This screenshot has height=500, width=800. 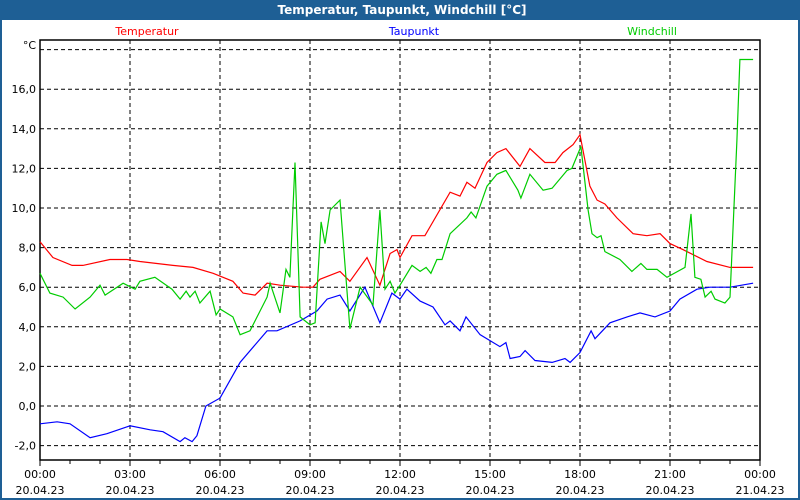 What do you see at coordinates (490, 474) in the screenshot?
I see `x-tick-time: 15:00` at bounding box center [490, 474].